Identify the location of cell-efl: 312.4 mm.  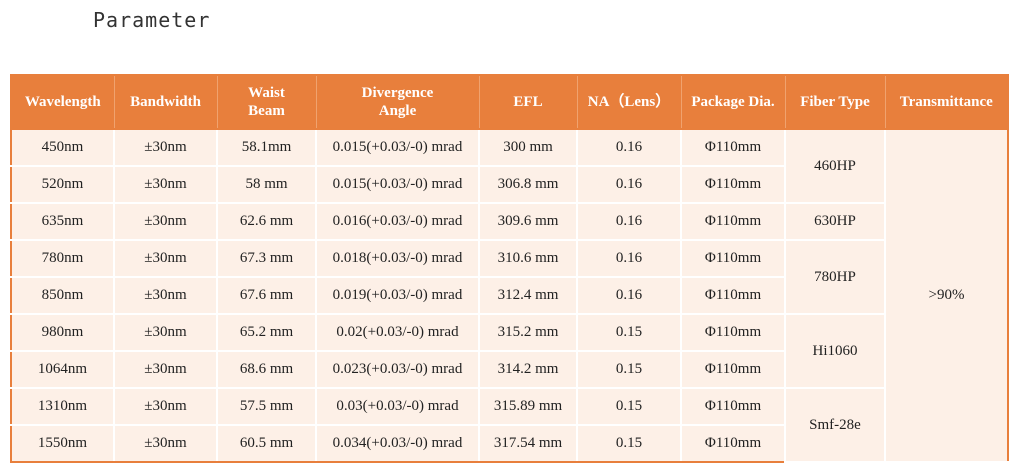
(528, 295).